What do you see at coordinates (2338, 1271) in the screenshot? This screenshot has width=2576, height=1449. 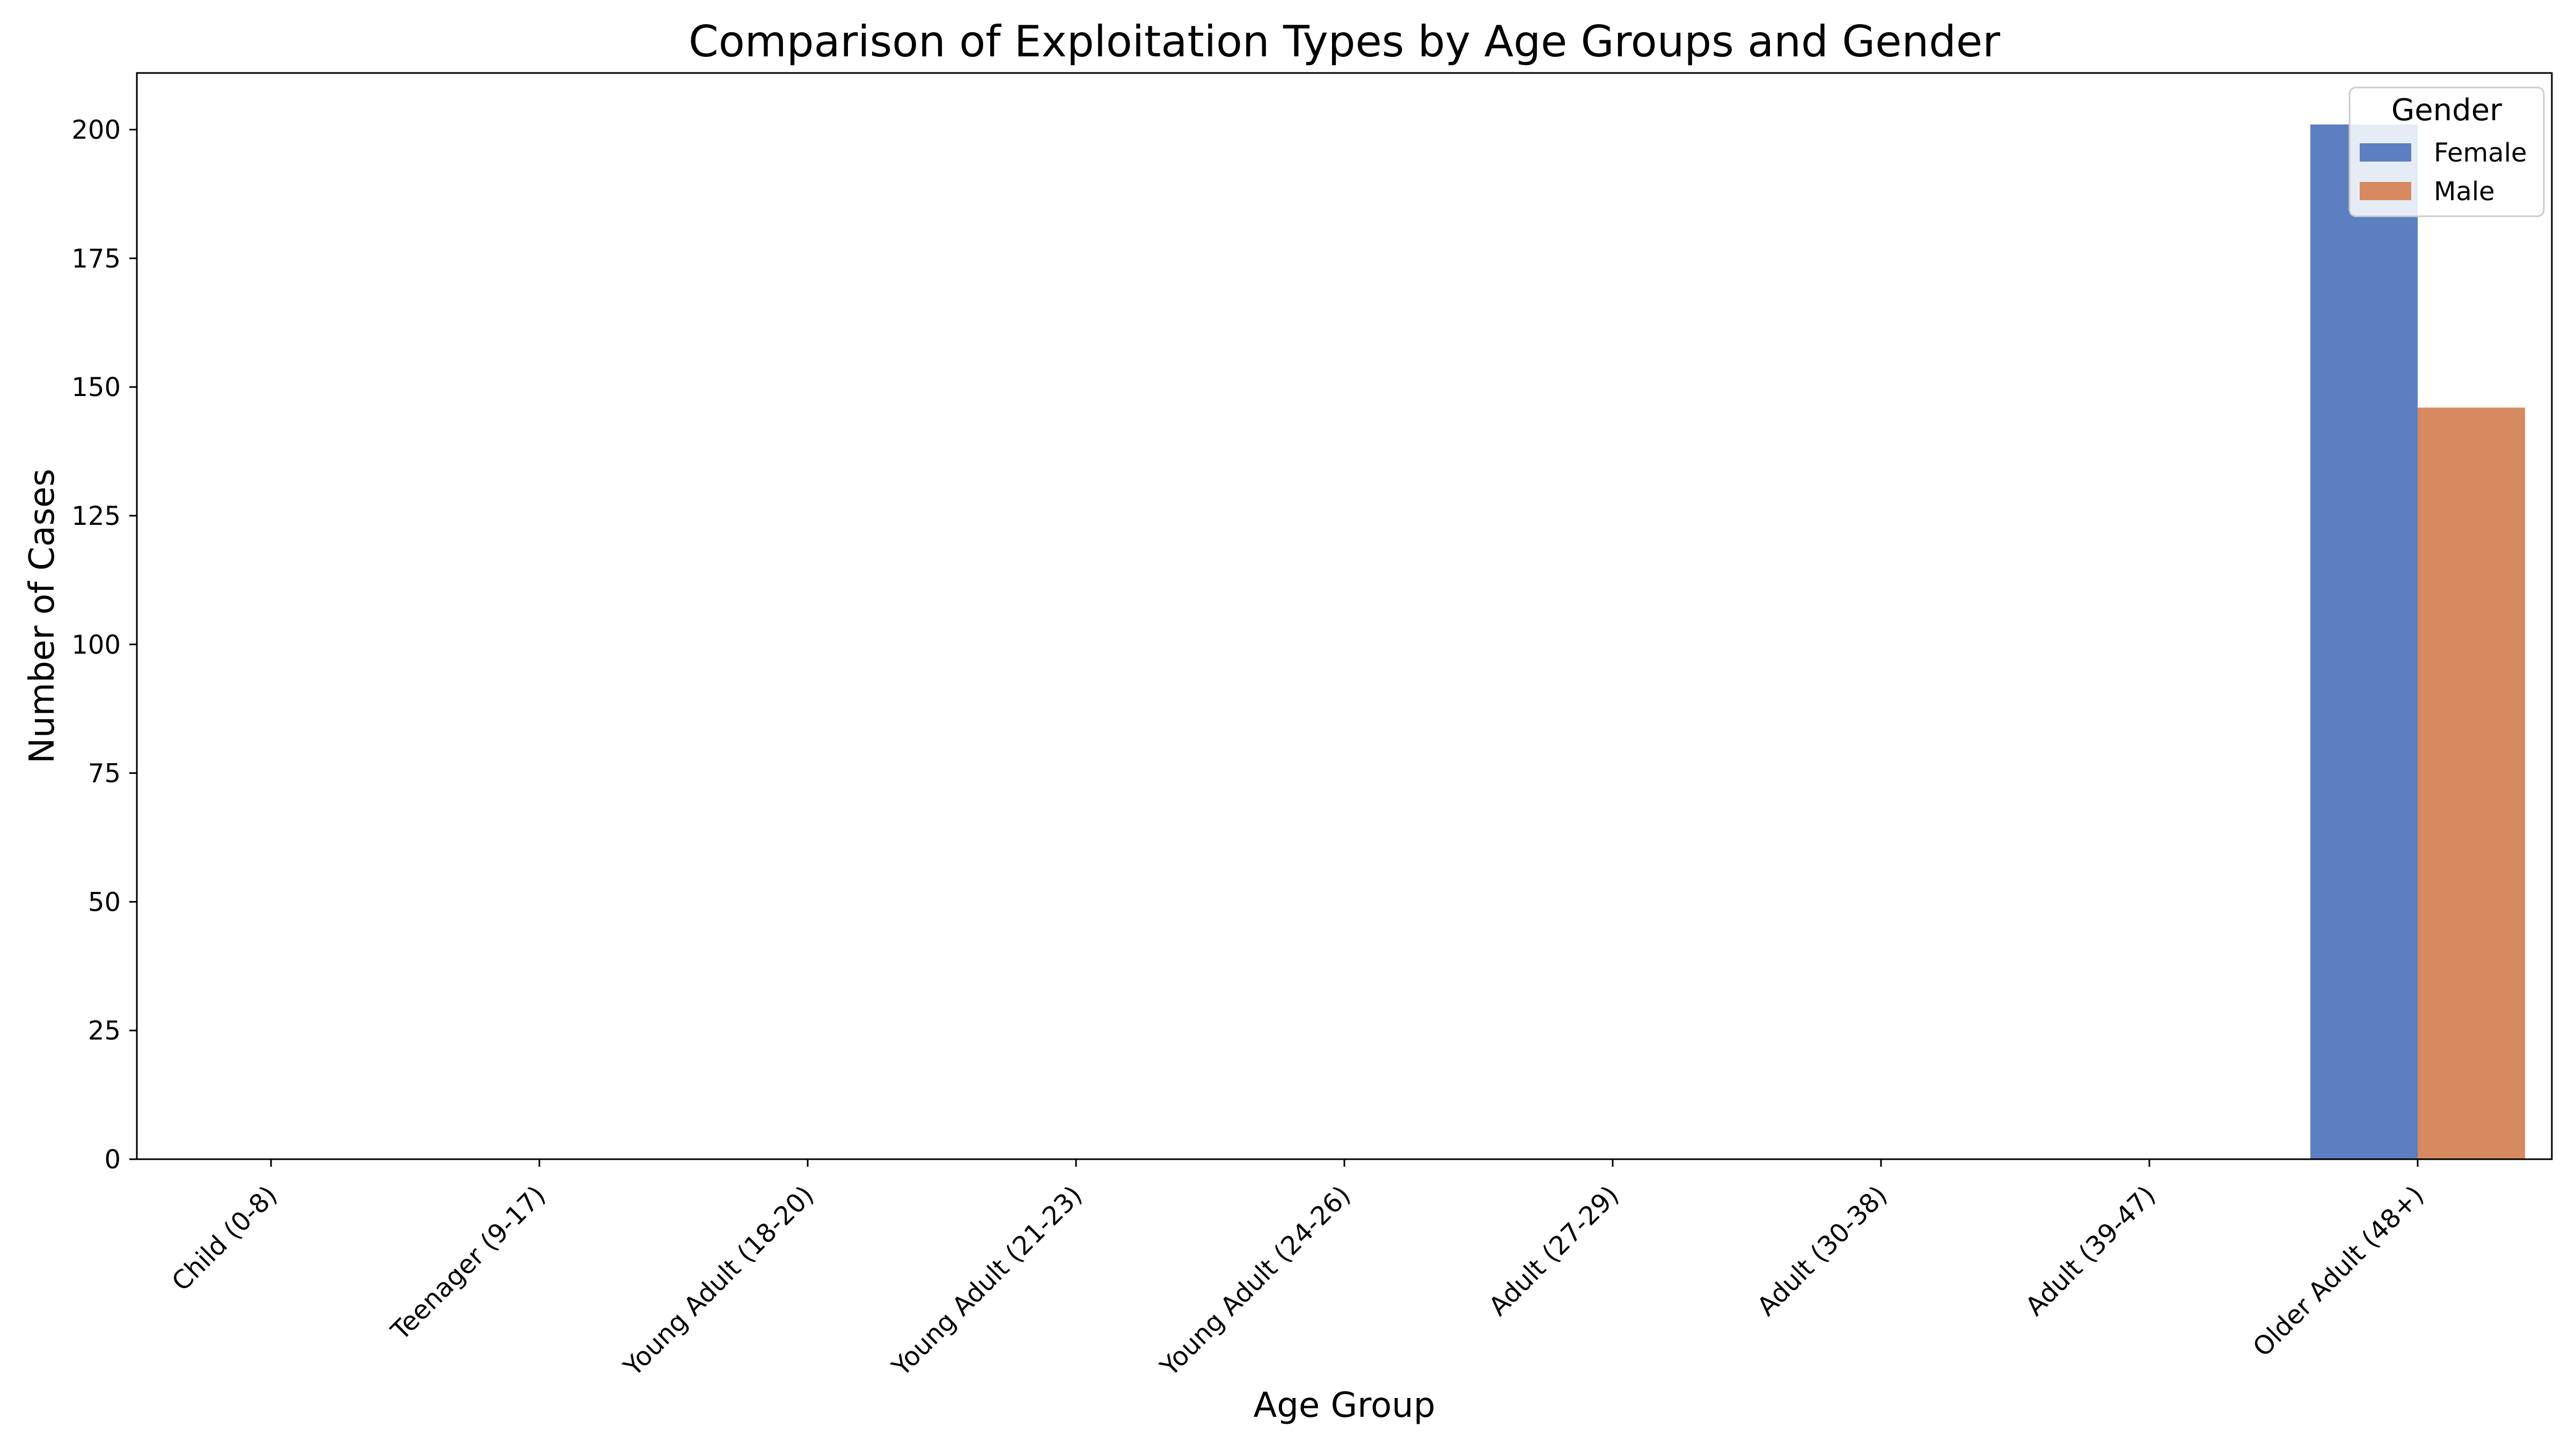 I see `x-tick-label: Older Adult (48+)` at bounding box center [2338, 1271].